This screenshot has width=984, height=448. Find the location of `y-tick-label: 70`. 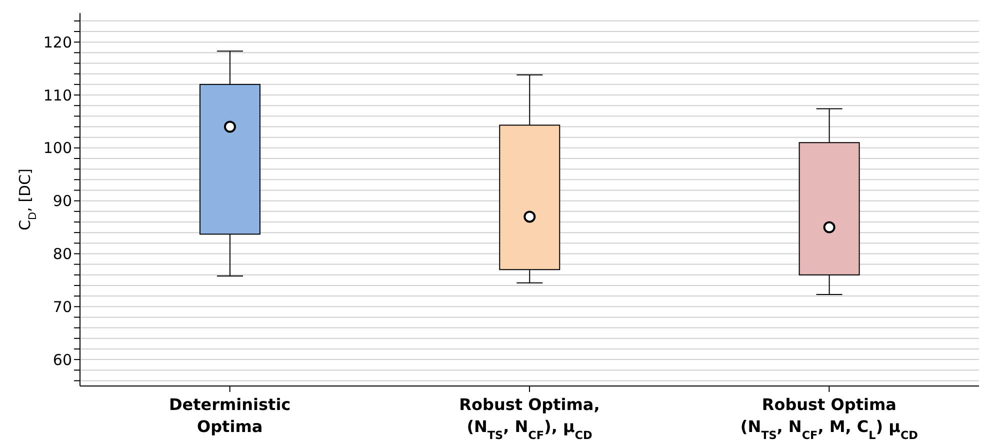

y-tick-label: 70 is located at coordinates (62, 307).